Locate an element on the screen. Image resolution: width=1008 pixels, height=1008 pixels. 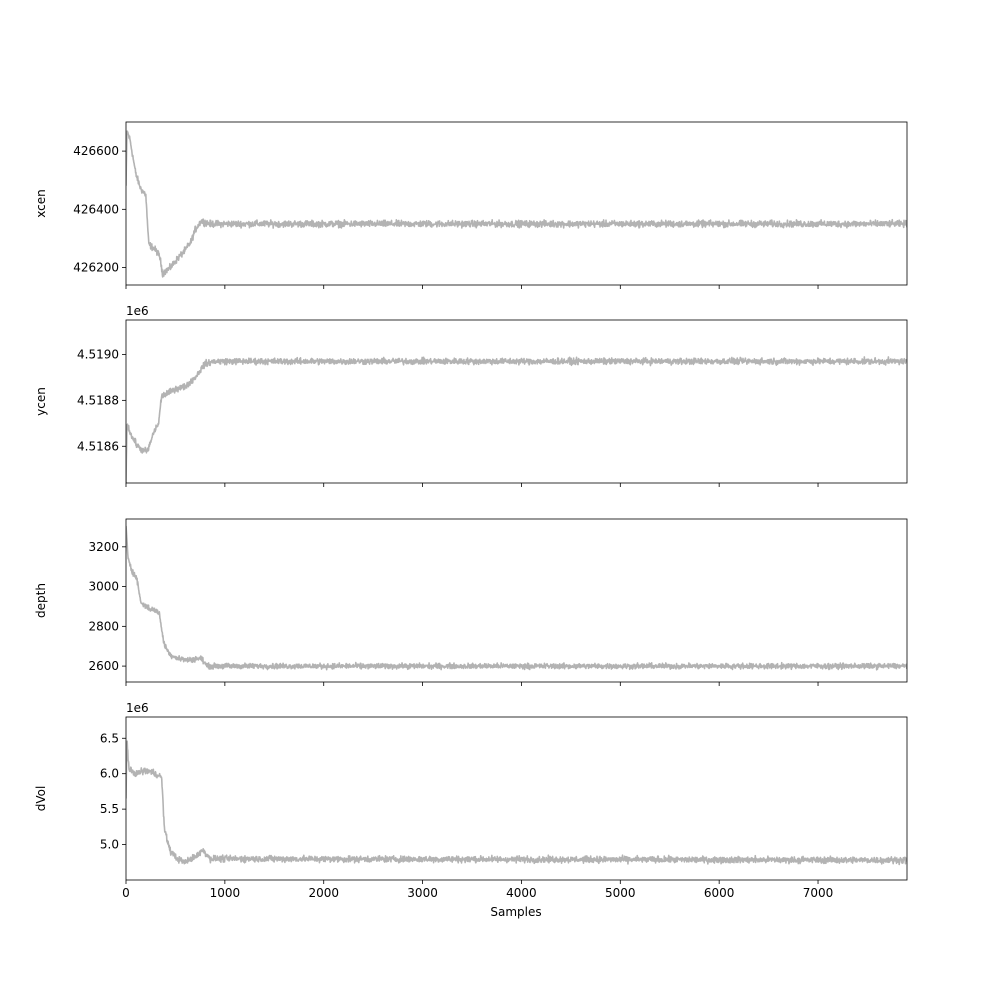
panel-depth: 2600 2800 3000 3200 depth is located at coordinates (471, 602).